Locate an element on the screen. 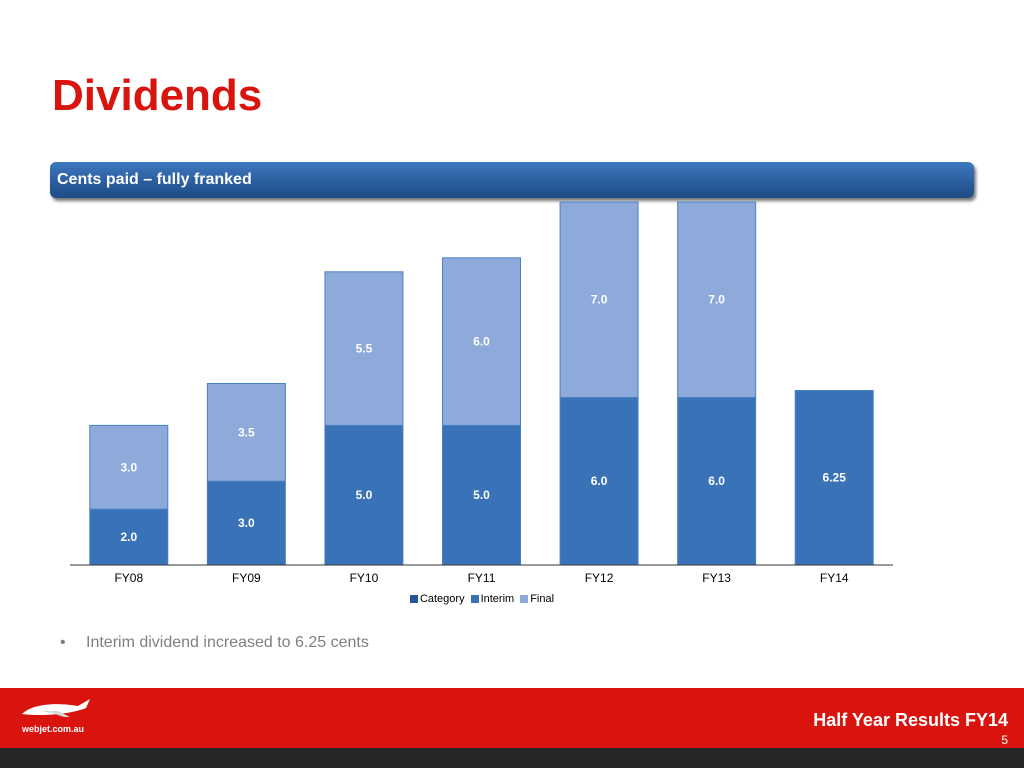 This screenshot has height=768, width=1024. legend-swatch-final is located at coordinates (524, 599).